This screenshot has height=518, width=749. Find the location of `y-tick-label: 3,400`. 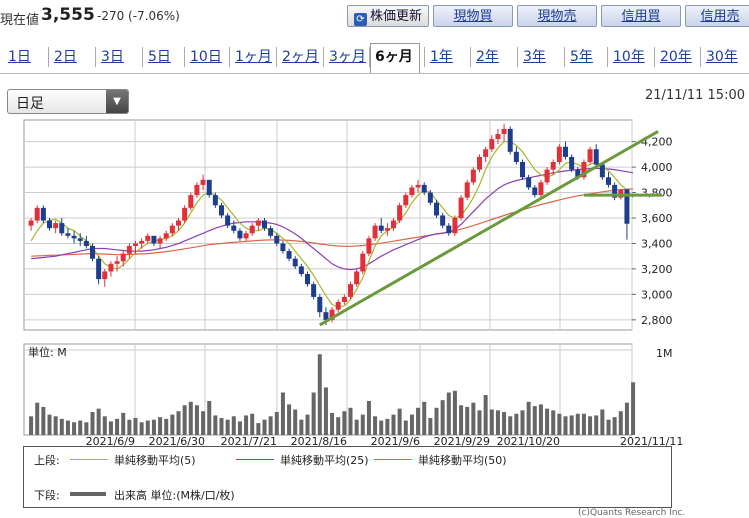

y-tick-label: 3,400 is located at coordinates (657, 243).